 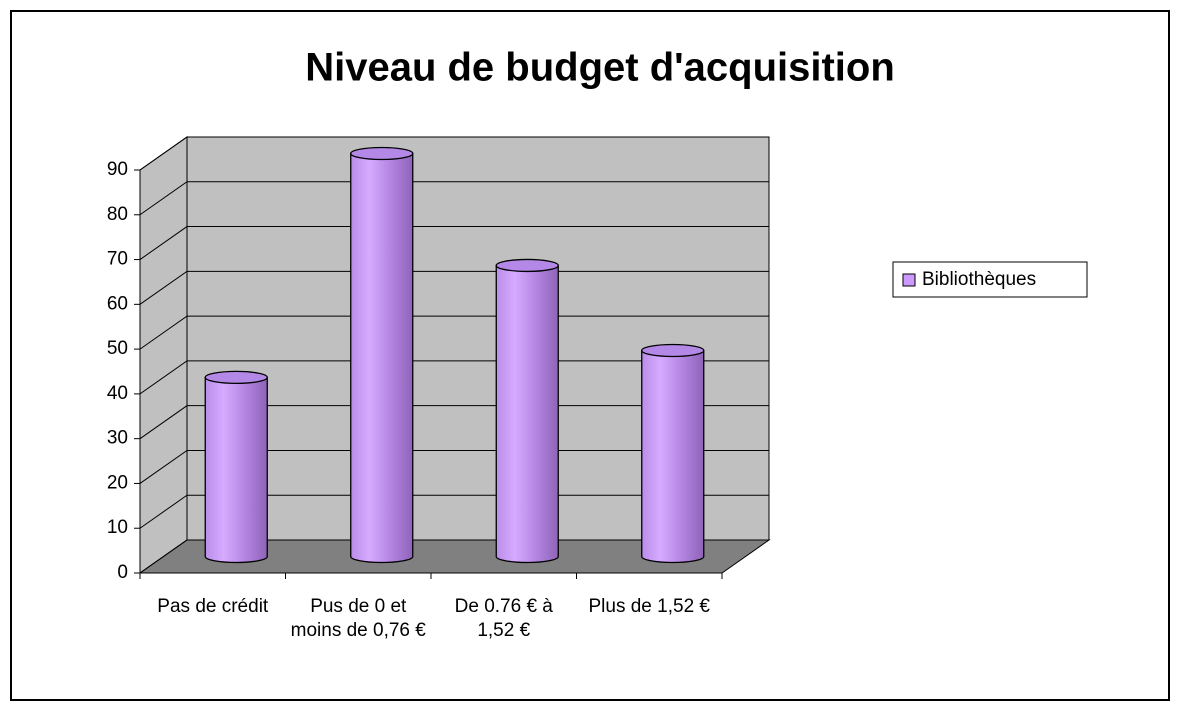 I want to click on y-tick-label: 40, so click(x=117, y=393).